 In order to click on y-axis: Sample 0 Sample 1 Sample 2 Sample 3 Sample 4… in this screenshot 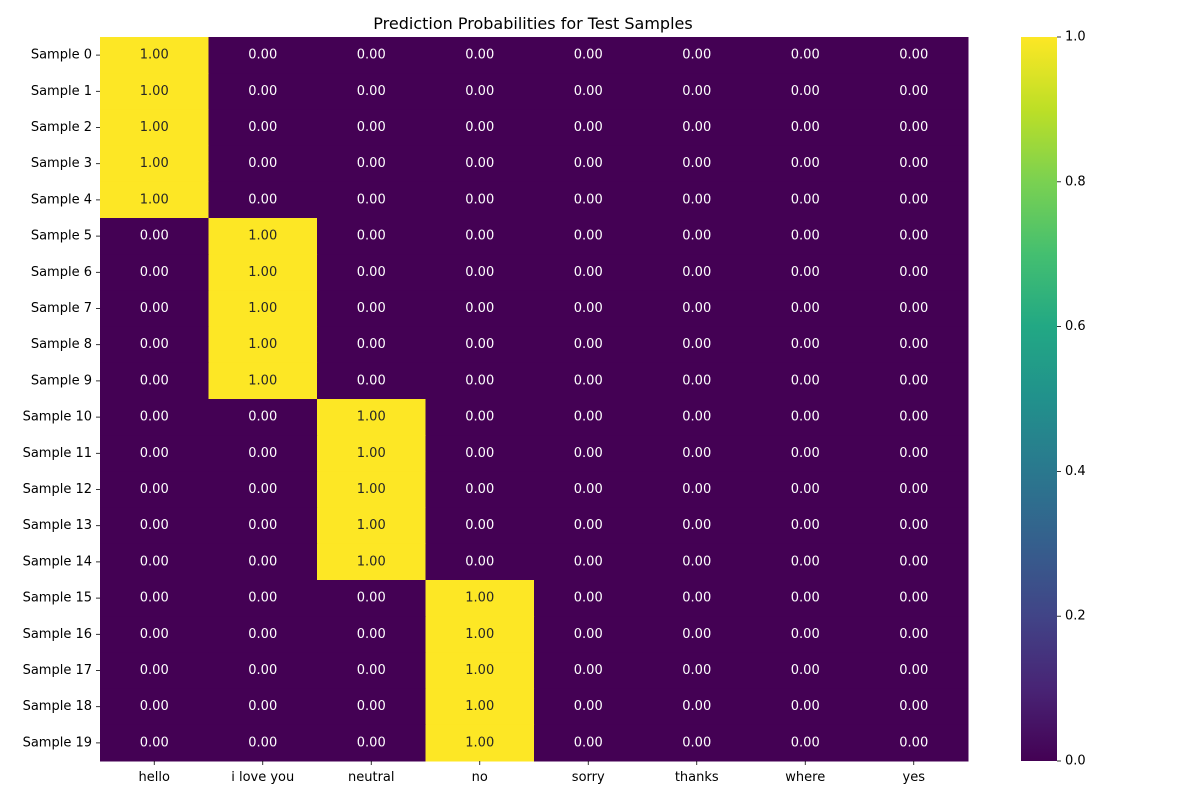, I will do `click(61, 399)`.